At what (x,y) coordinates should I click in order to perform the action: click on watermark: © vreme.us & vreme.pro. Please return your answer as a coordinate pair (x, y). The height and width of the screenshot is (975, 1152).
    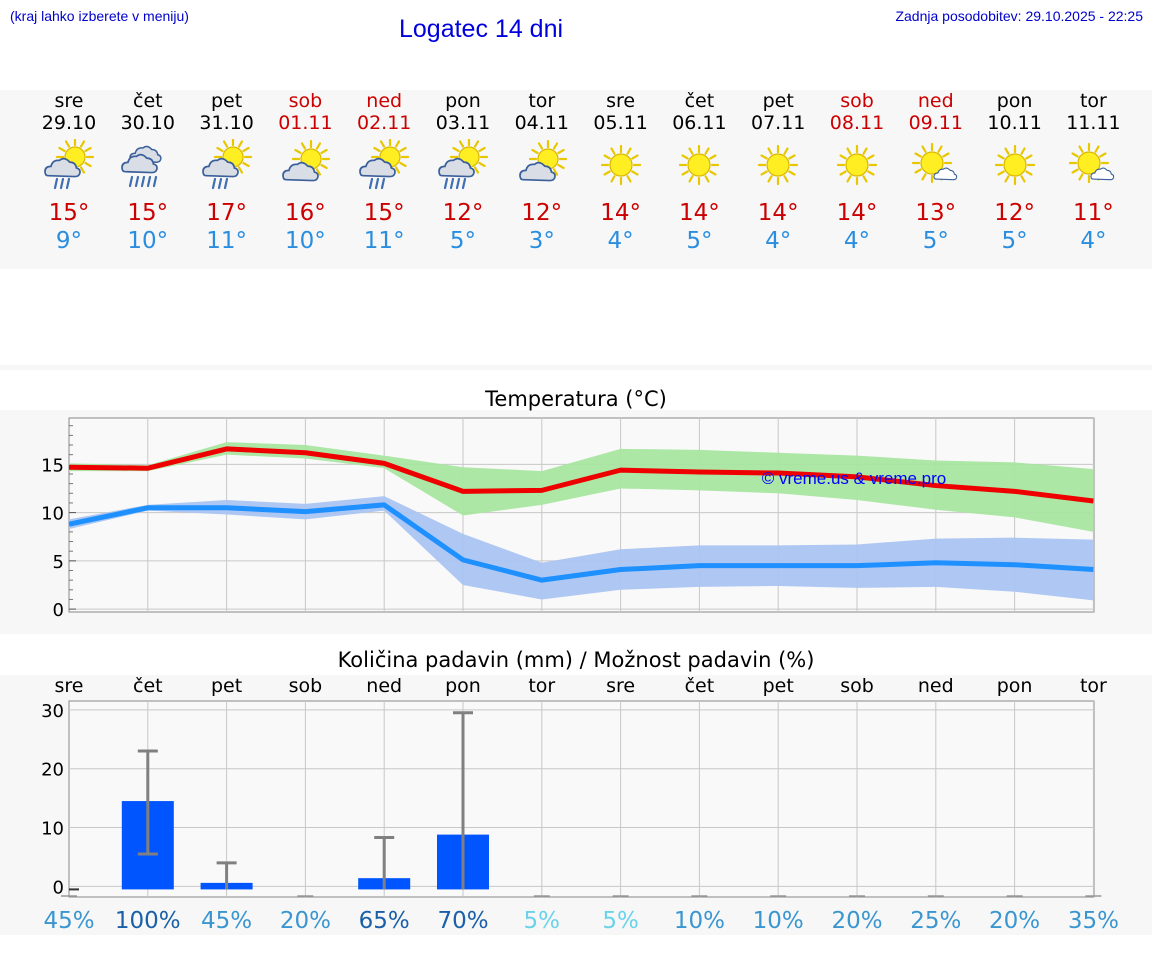
    Looking at the image, I should click on (854, 478).